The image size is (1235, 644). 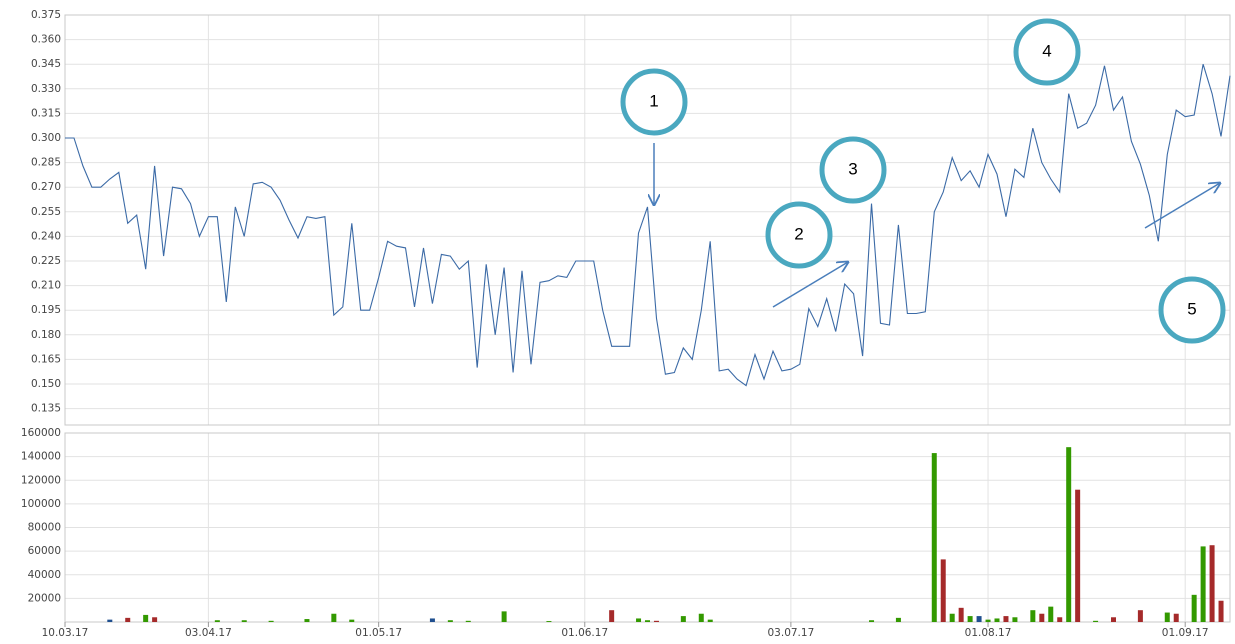 I want to click on y-tick-label: 40000, so click(x=44, y=575).